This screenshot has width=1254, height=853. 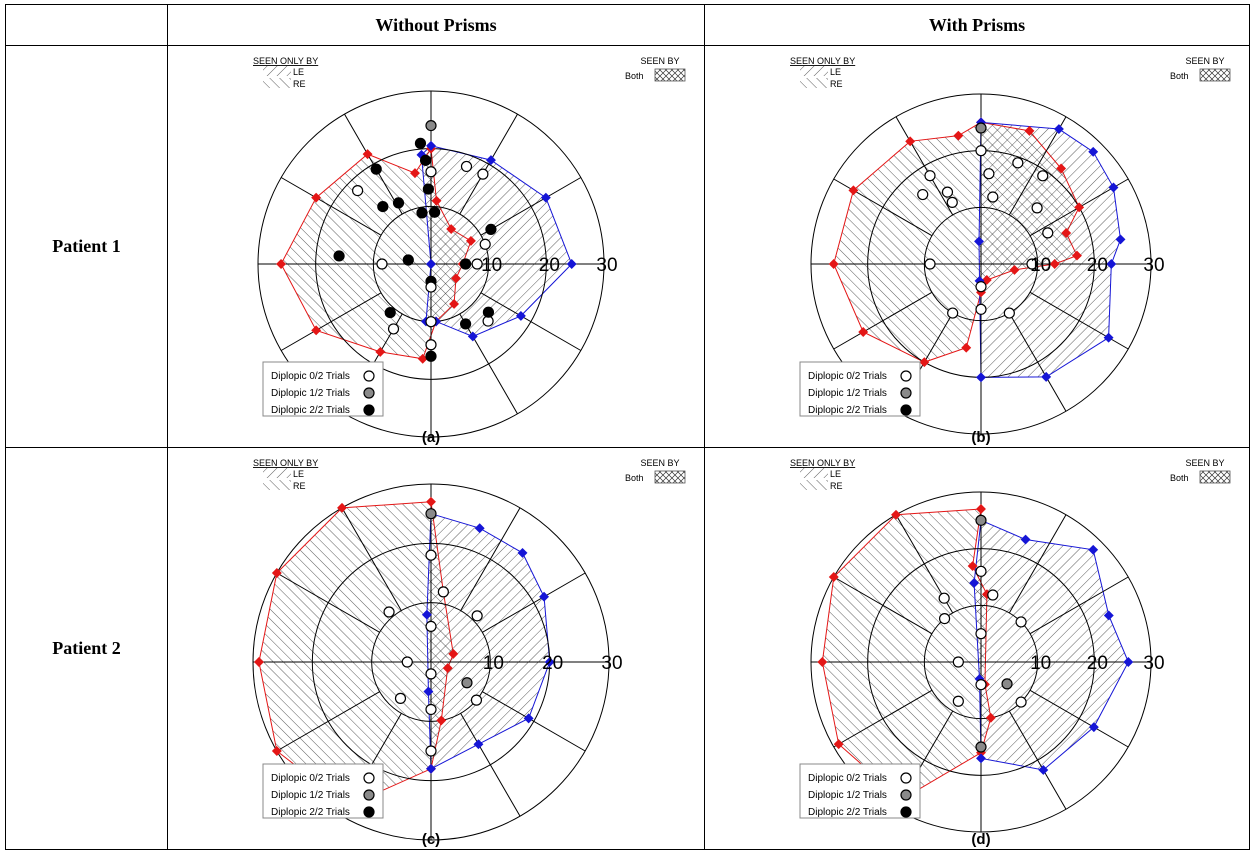 What do you see at coordinates (611, 663) in the screenshot?
I see `radial-tick-label: 30` at bounding box center [611, 663].